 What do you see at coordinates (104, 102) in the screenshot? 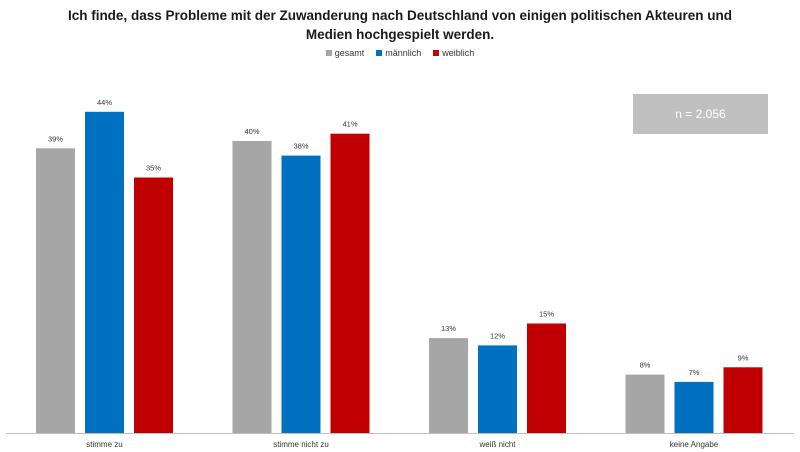
I see `data-label-2-1: 44%` at bounding box center [104, 102].